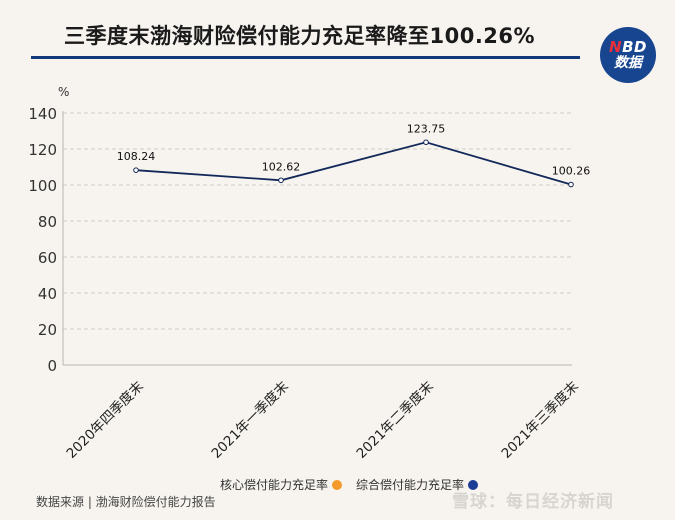 Image resolution: width=675 pixels, height=520 pixels. I want to click on logo-shuju: 数据, so click(628, 62).